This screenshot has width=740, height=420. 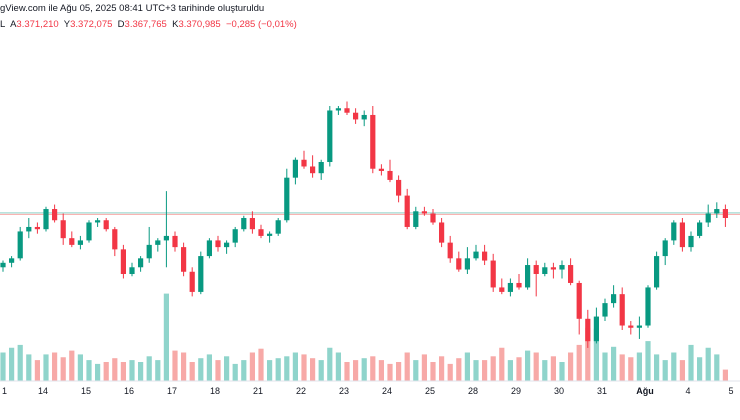 What do you see at coordinates (67, 24) in the screenshot?
I see `high-label: Y` at bounding box center [67, 24].